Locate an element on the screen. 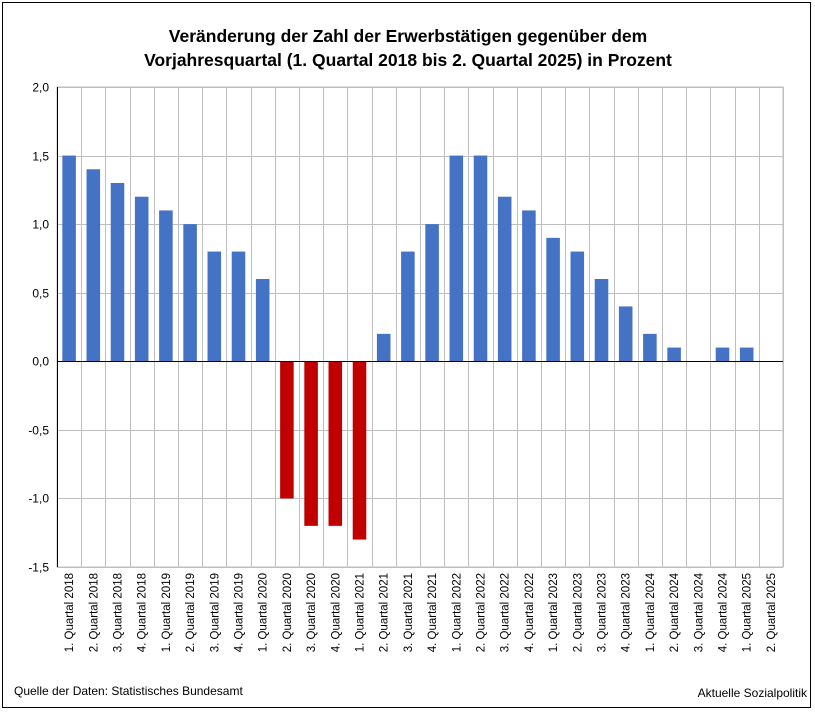 Image resolution: width=815 pixels, height=712 pixels. y-tick-label: 2,0 is located at coordinates (40, 88).